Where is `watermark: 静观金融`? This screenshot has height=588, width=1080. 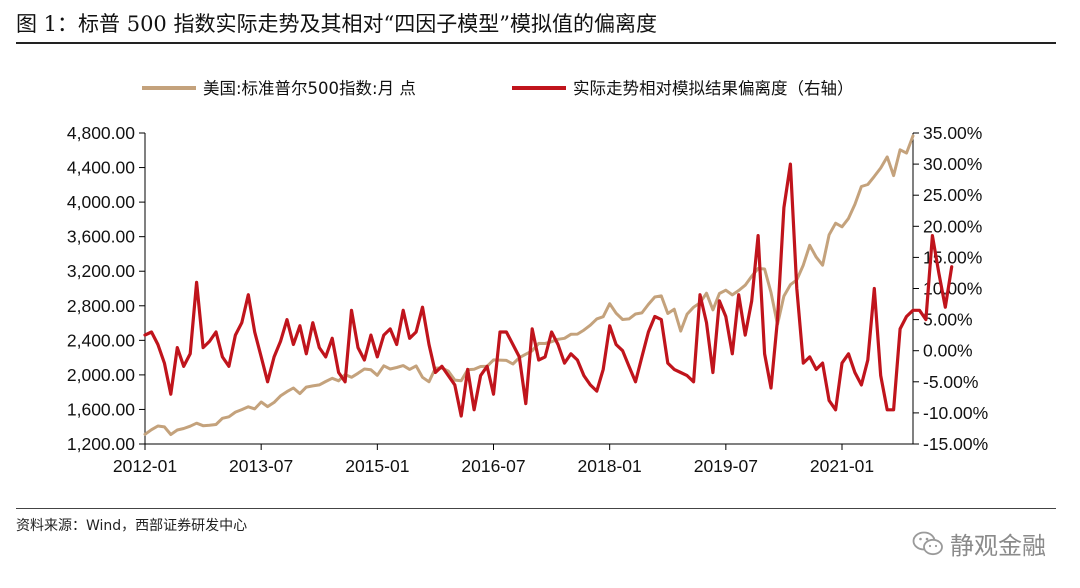 watermark: 静观金融 is located at coordinates (979, 543).